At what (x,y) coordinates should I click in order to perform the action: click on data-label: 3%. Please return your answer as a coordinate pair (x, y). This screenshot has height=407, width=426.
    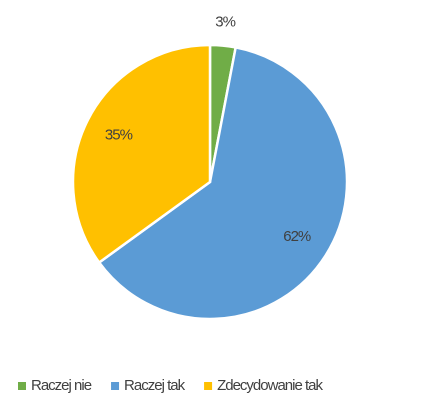
    Looking at the image, I should click on (225, 21).